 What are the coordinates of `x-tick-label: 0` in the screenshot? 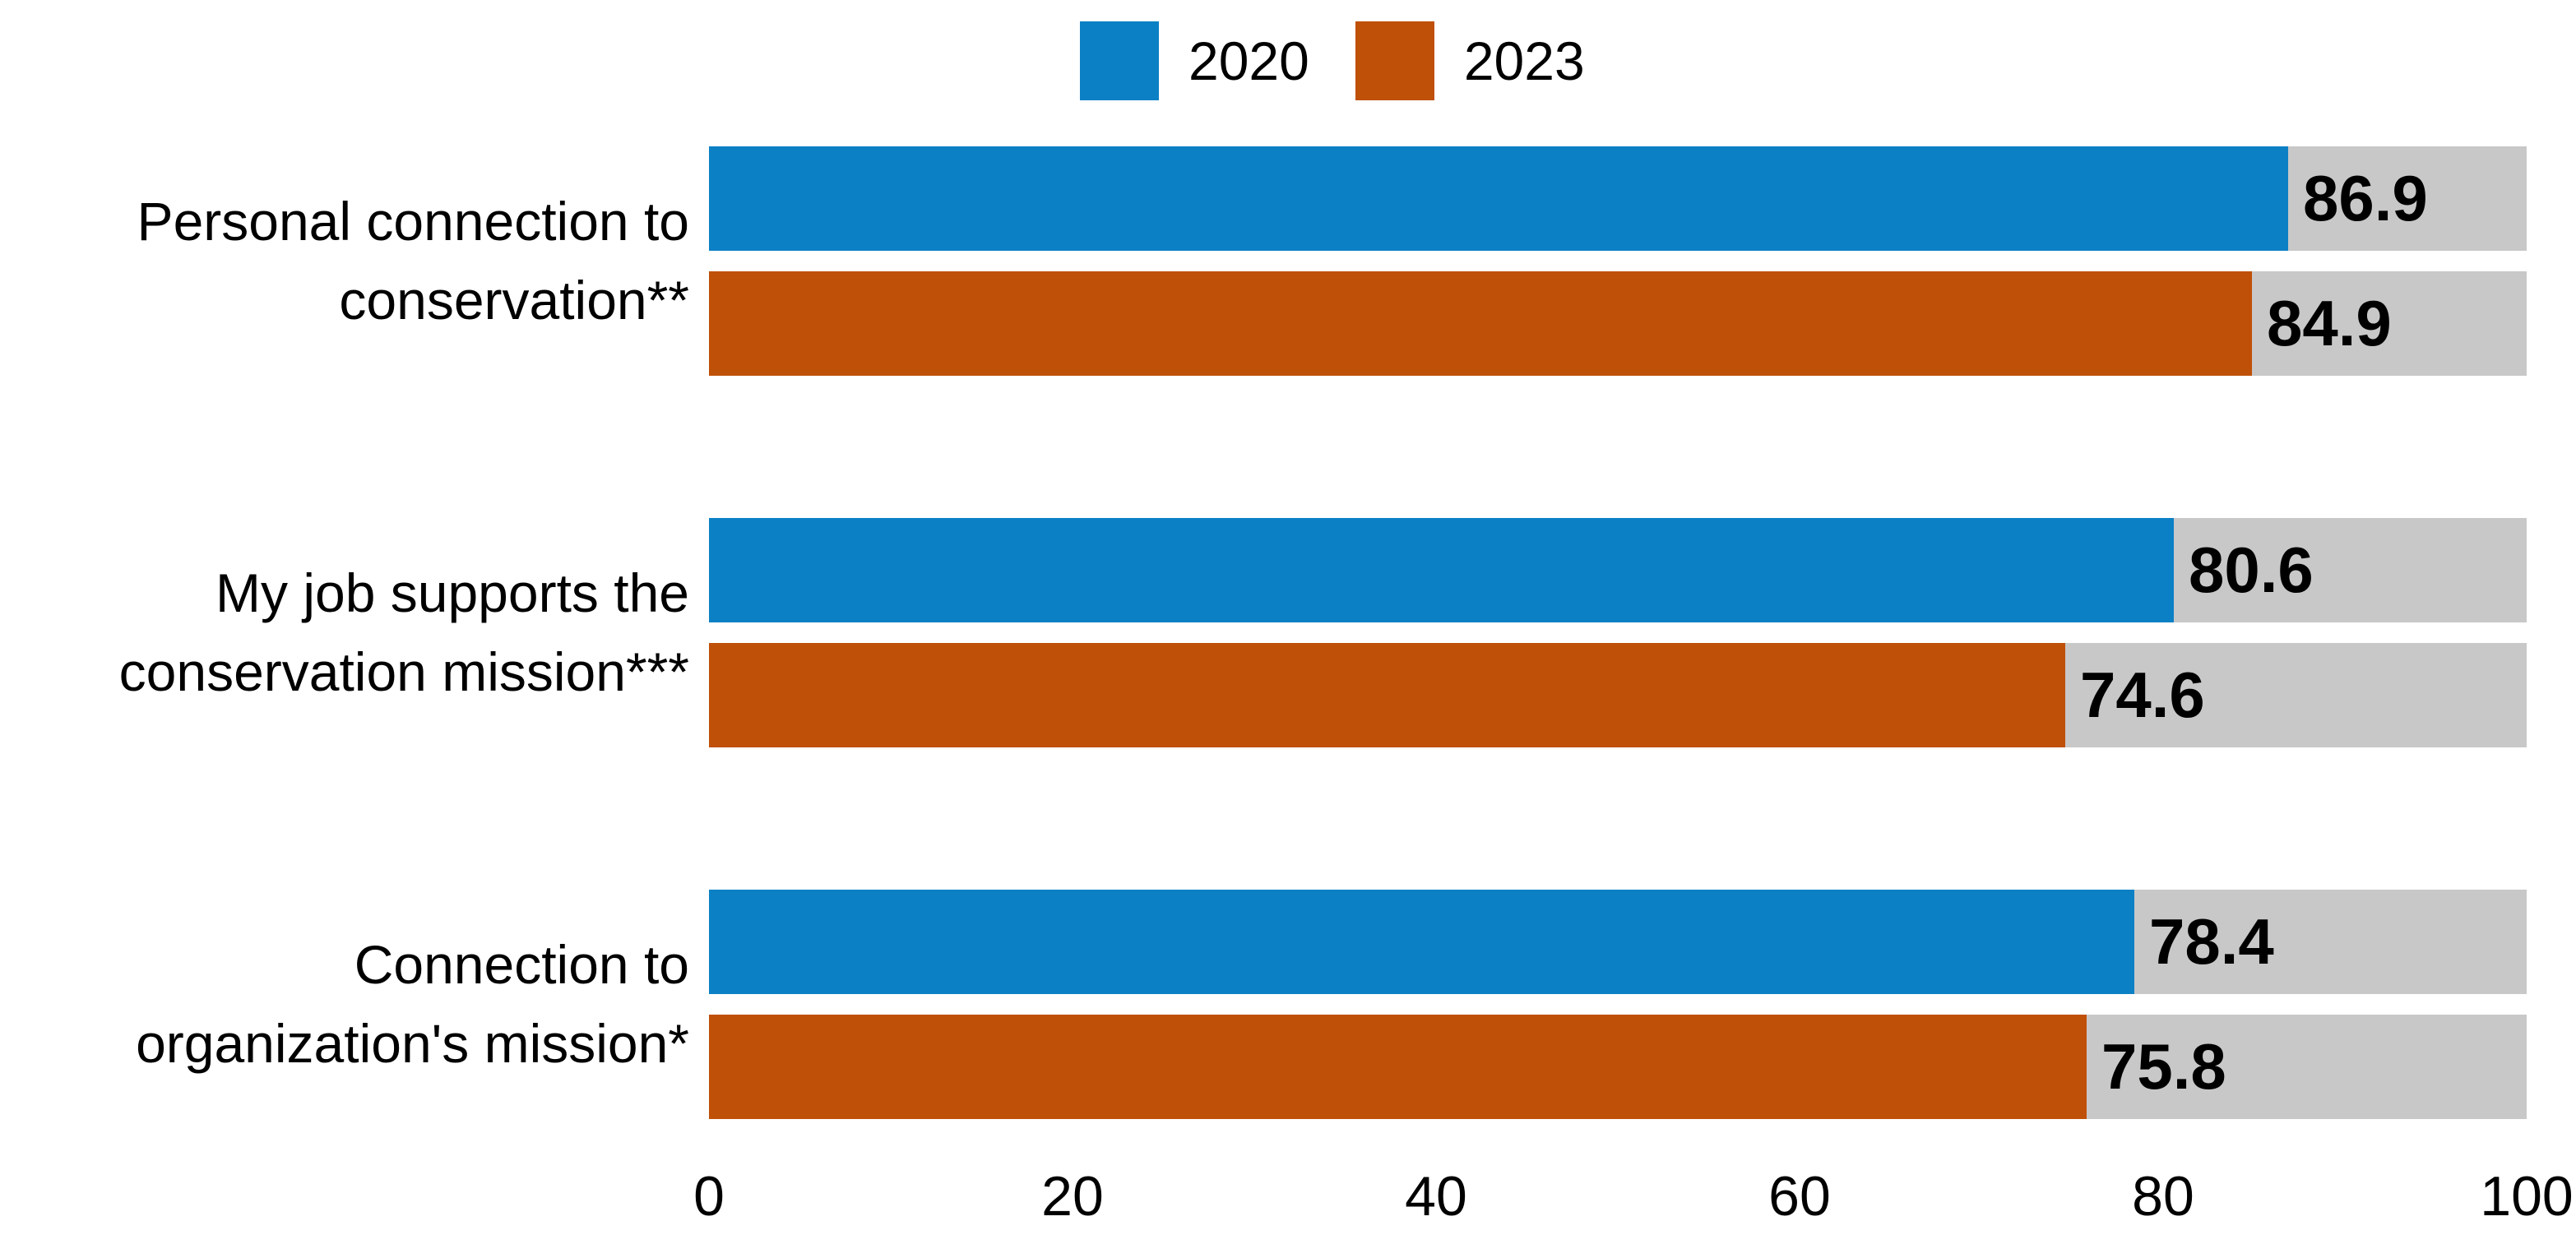 It's located at (709, 1196).